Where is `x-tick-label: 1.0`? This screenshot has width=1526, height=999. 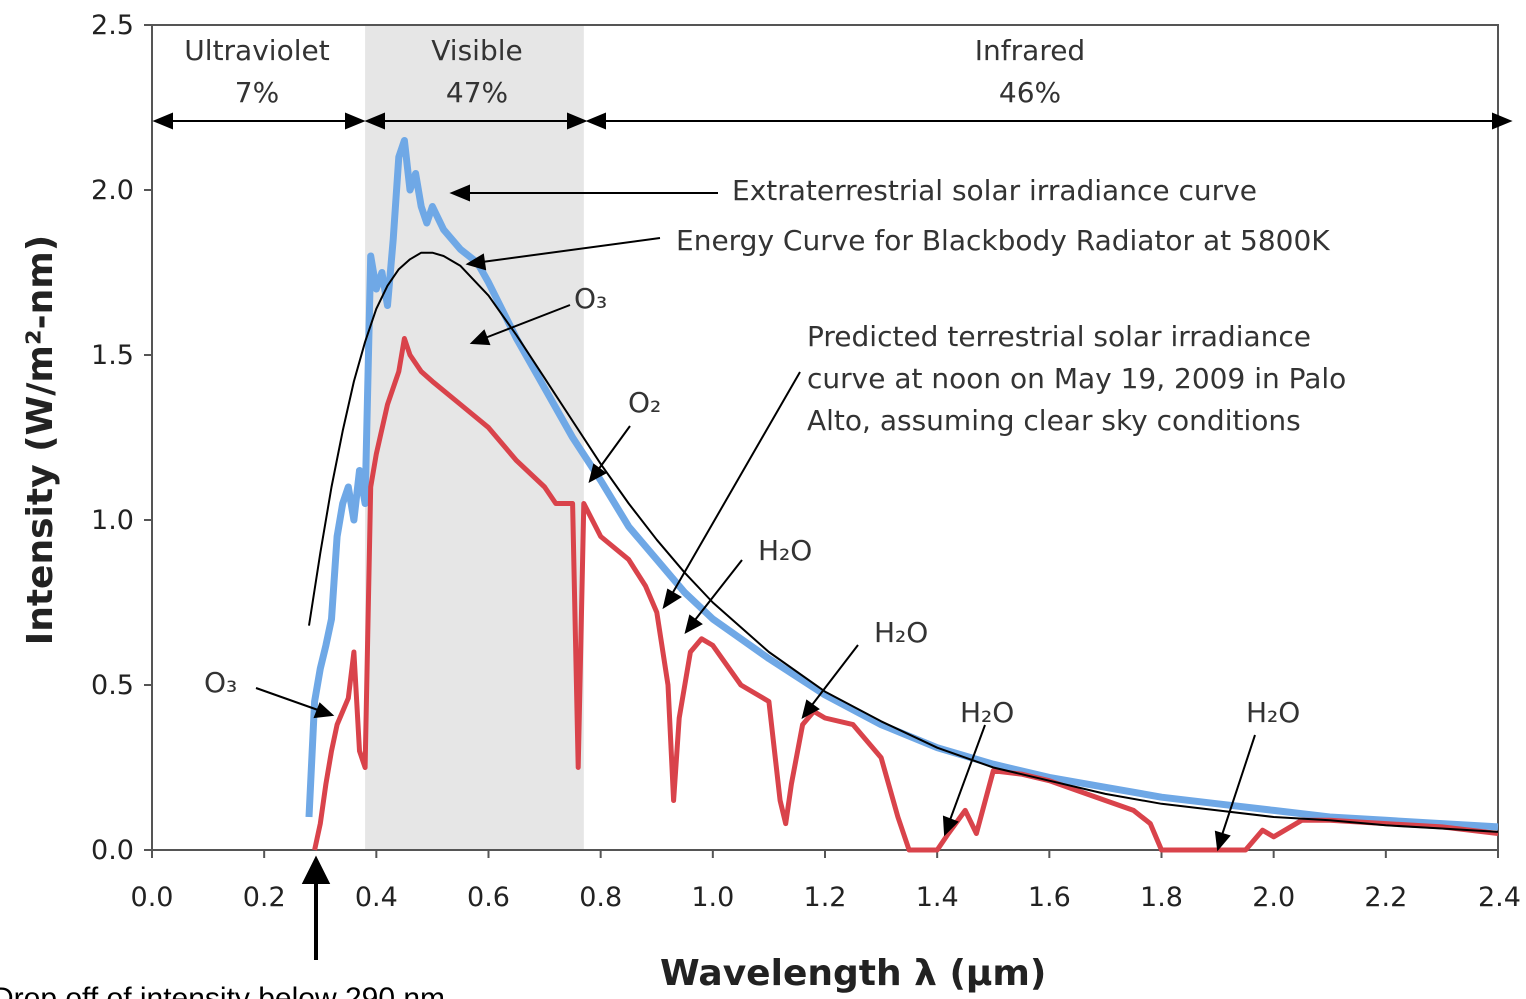
x-tick-label: 1.0 is located at coordinates (712, 897).